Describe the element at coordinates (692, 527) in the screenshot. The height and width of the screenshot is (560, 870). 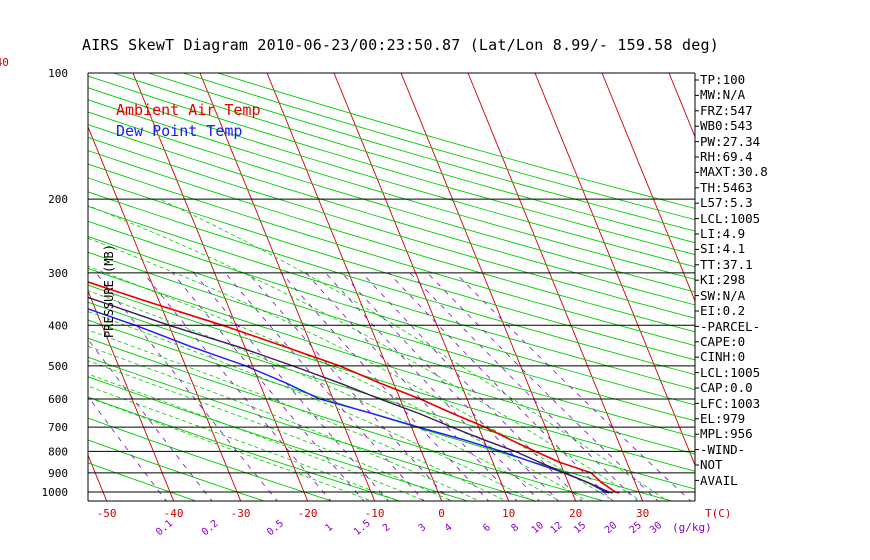
I see `mixing-ratio-unit: (g/kg)` at that location.